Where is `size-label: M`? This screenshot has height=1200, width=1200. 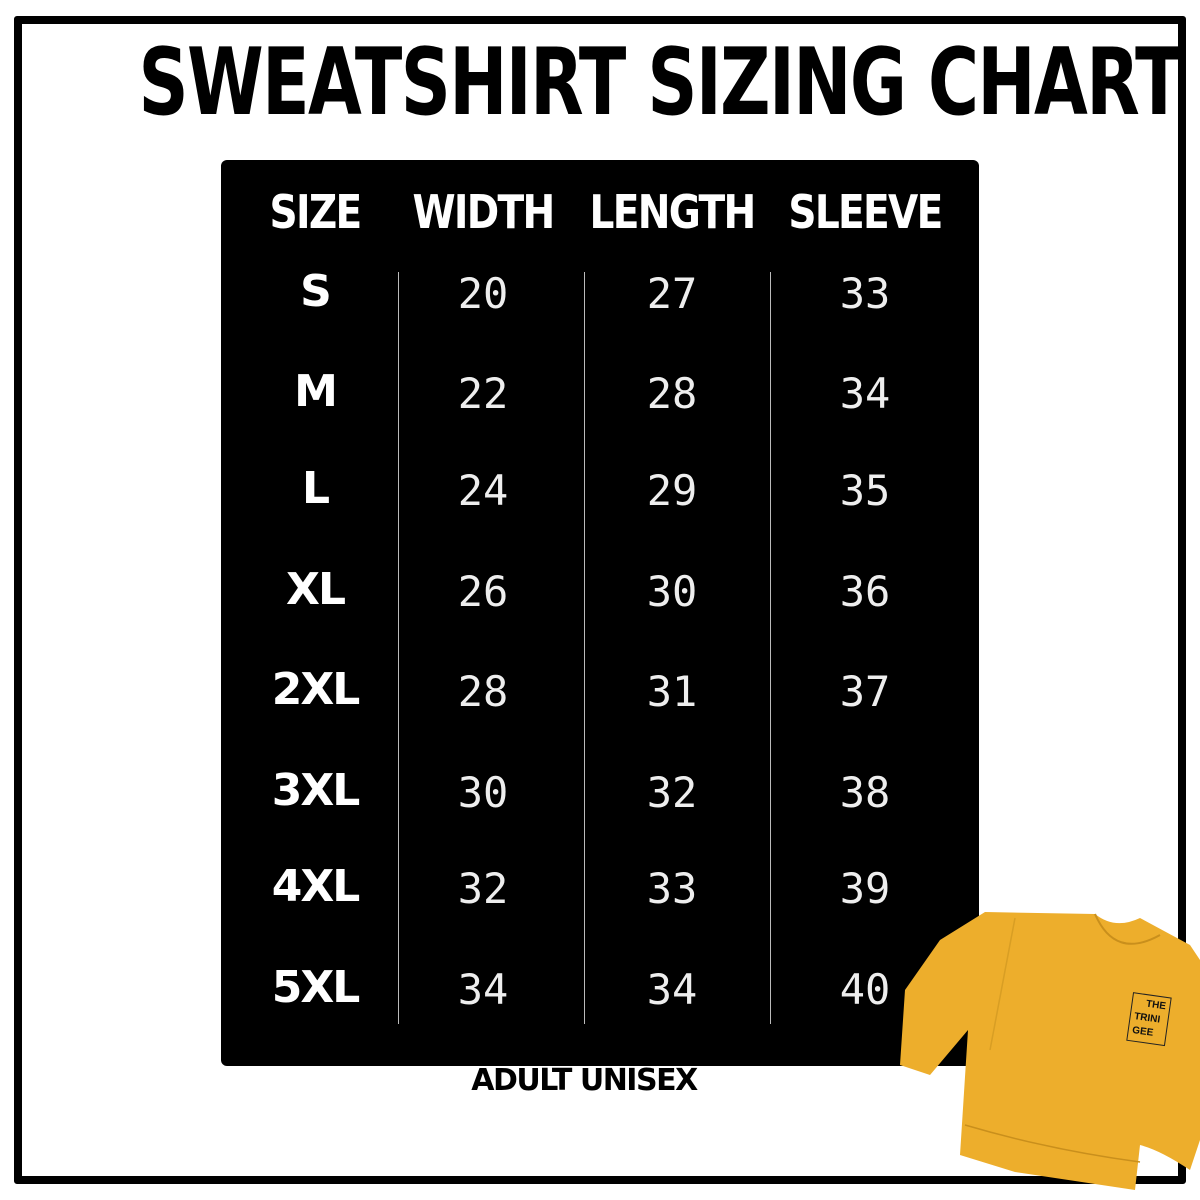
size-label: M is located at coordinates (316, 391).